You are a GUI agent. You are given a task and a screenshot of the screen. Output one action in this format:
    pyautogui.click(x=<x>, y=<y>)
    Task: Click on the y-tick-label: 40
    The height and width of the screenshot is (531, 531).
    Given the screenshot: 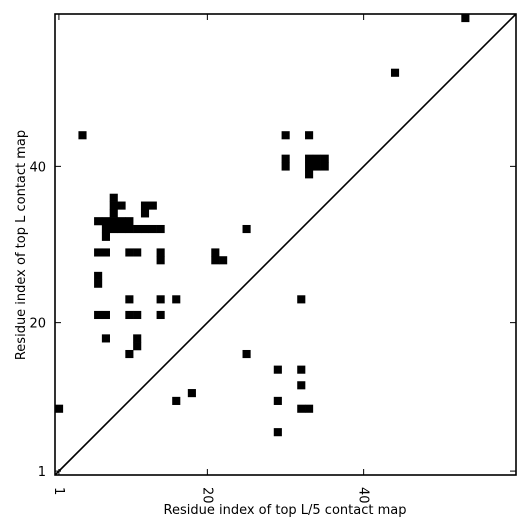 What is the action you would take?
    pyautogui.click(x=37, y=167)
    